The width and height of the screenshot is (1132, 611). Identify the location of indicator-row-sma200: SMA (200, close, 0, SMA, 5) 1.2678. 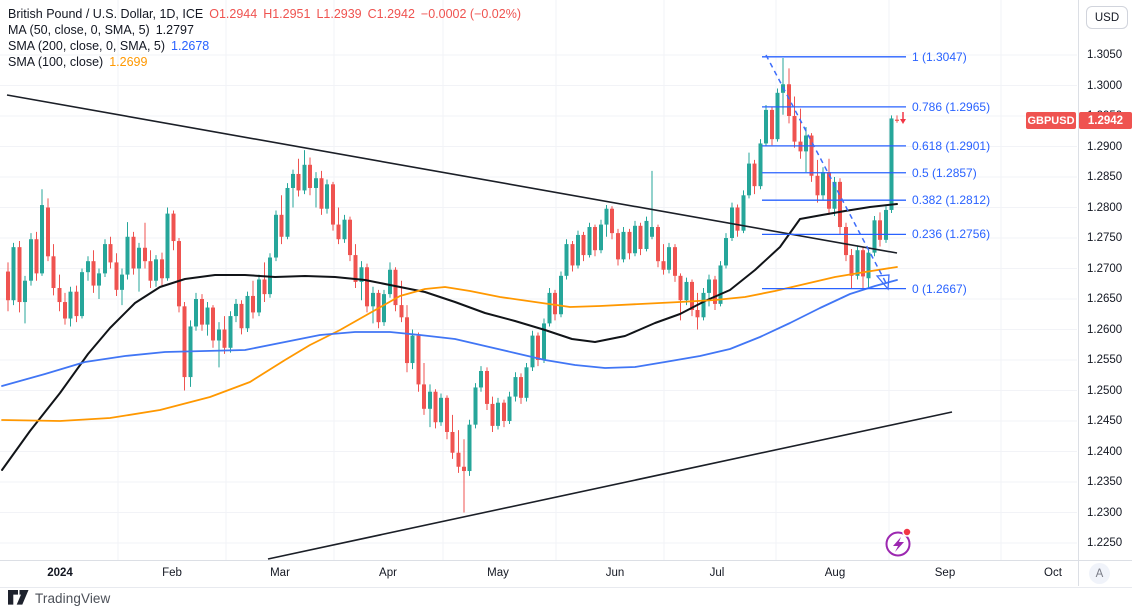
(264, 46).